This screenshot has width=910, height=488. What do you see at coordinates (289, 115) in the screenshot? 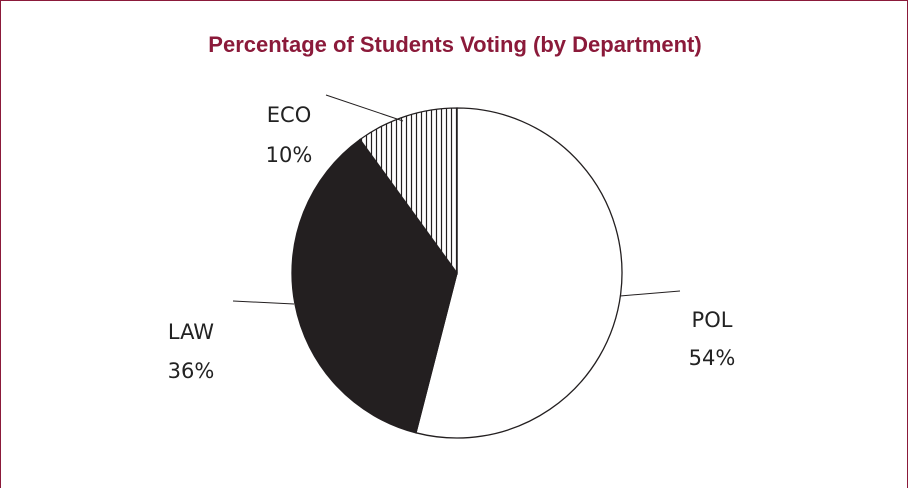
I see `slice-label-eco: ECO` at bounding box center [289, 115].